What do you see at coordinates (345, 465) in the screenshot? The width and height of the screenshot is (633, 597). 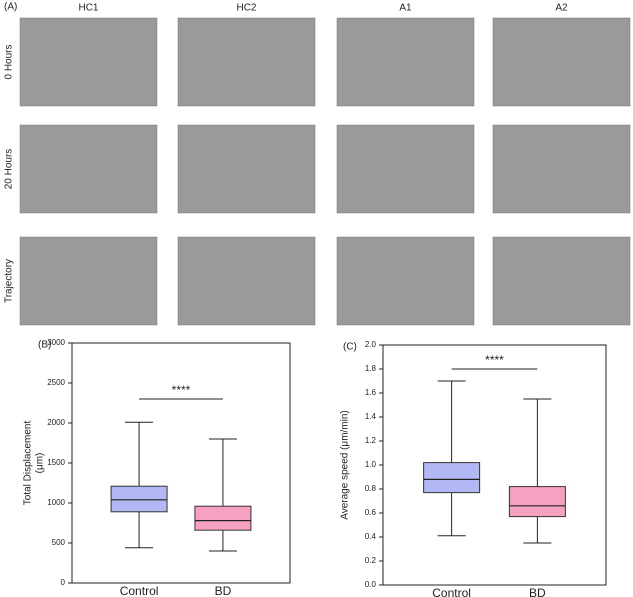 I see `y-axis-label: Average speed (μm/min)` at bounding box center [345, 465].